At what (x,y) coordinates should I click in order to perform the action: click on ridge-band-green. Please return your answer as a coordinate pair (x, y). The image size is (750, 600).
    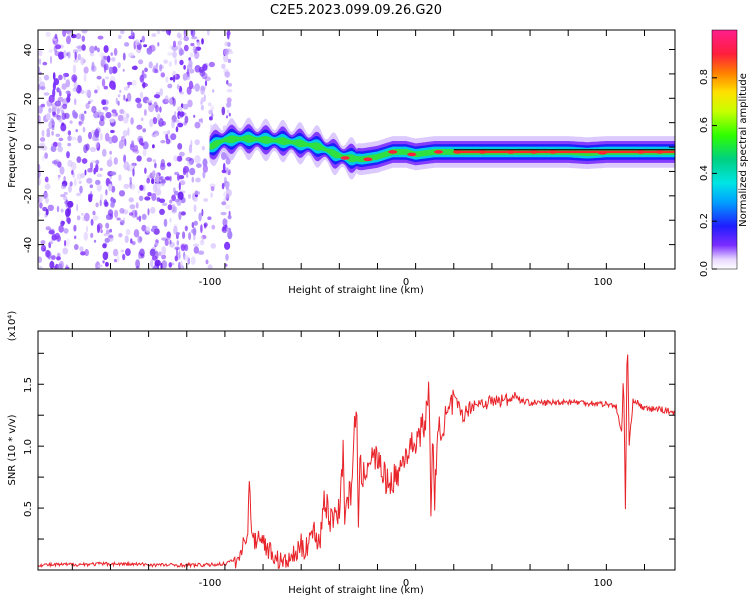
    Looking at the image, I should click on (442, 148).